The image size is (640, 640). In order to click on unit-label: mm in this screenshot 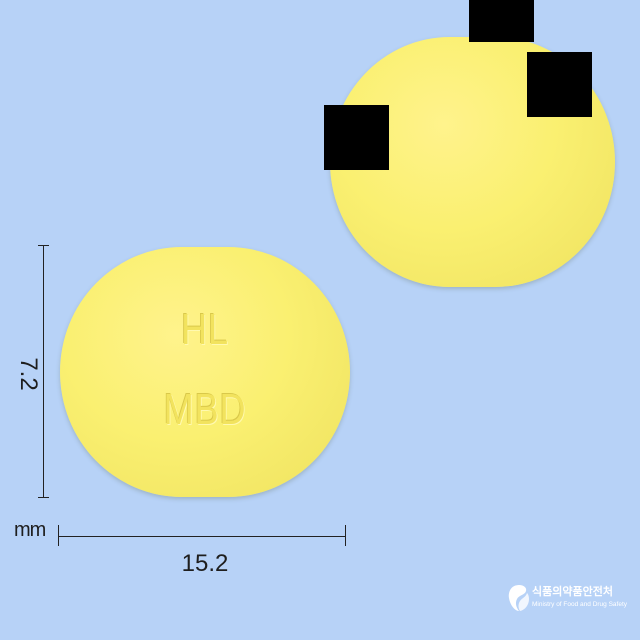, I will do `click(30, 530)`.